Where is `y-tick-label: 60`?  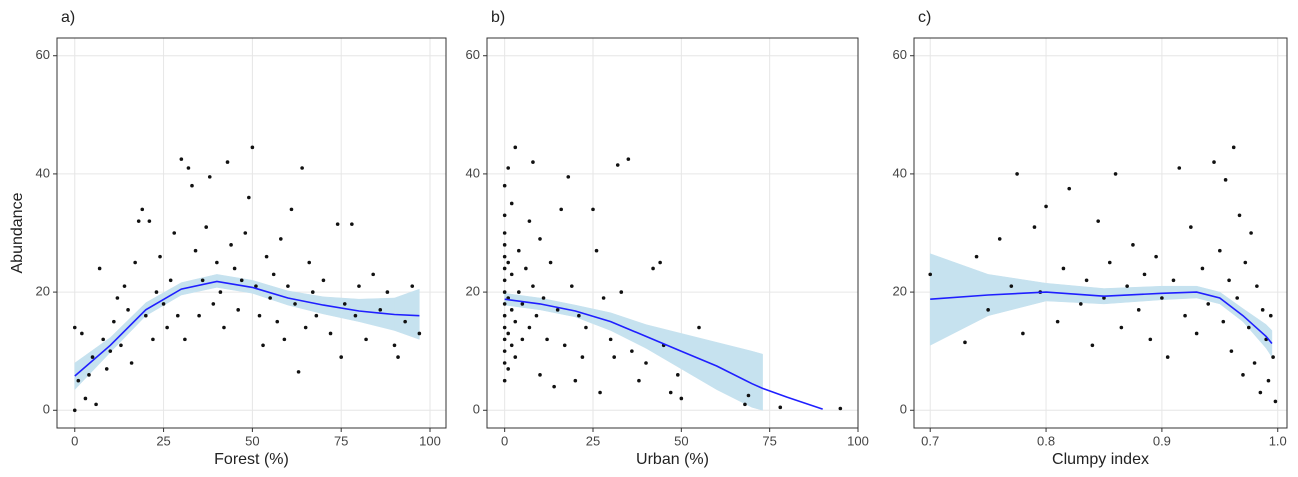
y-tick-label: 60 is located at coordinates (900, 54).